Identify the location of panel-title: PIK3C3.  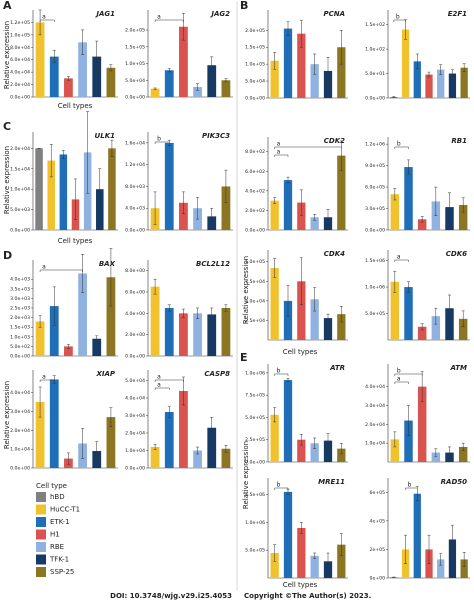
(216, 136).